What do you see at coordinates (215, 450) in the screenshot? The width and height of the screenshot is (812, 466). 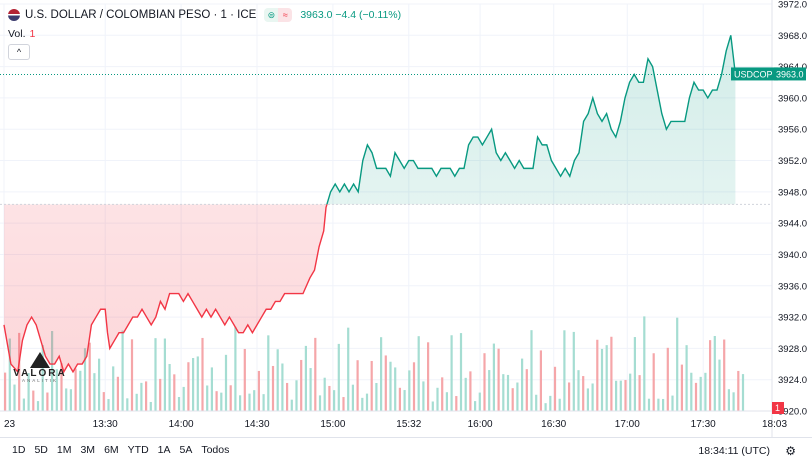 I see `range-todos: Todos` at bounding box center [215, 450].